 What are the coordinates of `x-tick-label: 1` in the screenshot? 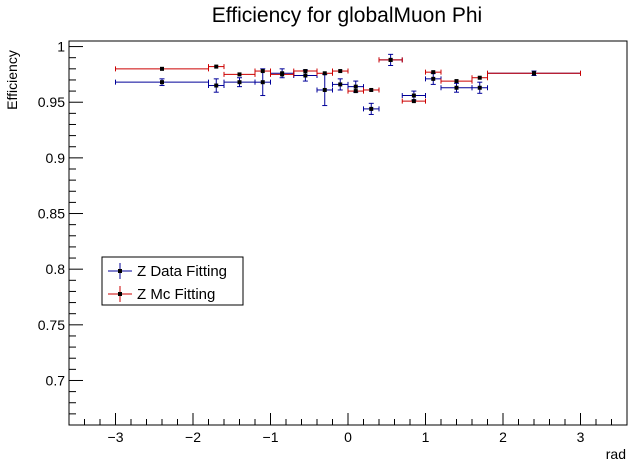 It's located at (426, 437).